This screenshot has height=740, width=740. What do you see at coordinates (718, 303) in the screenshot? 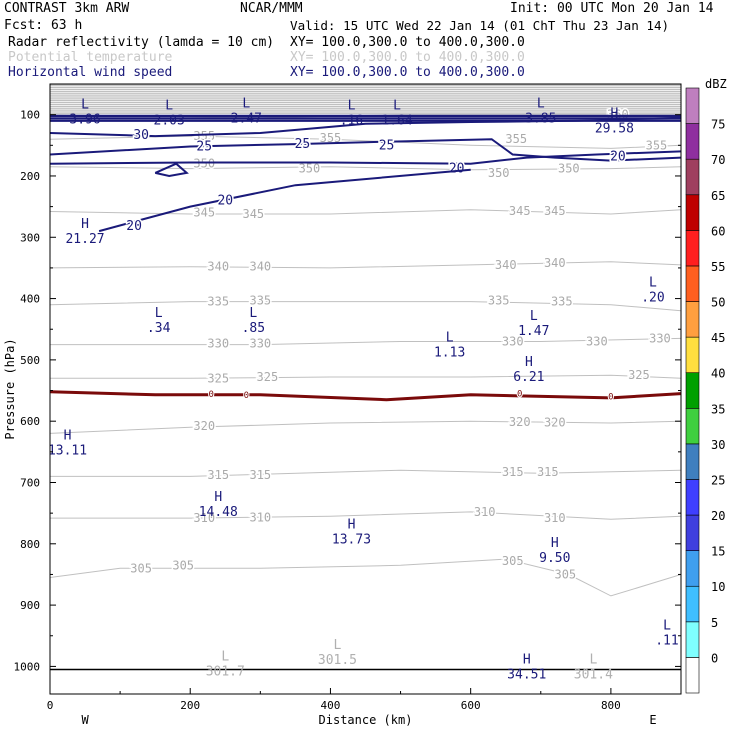
I see `colorbar-label: 50` at bounding box center [718, 303].